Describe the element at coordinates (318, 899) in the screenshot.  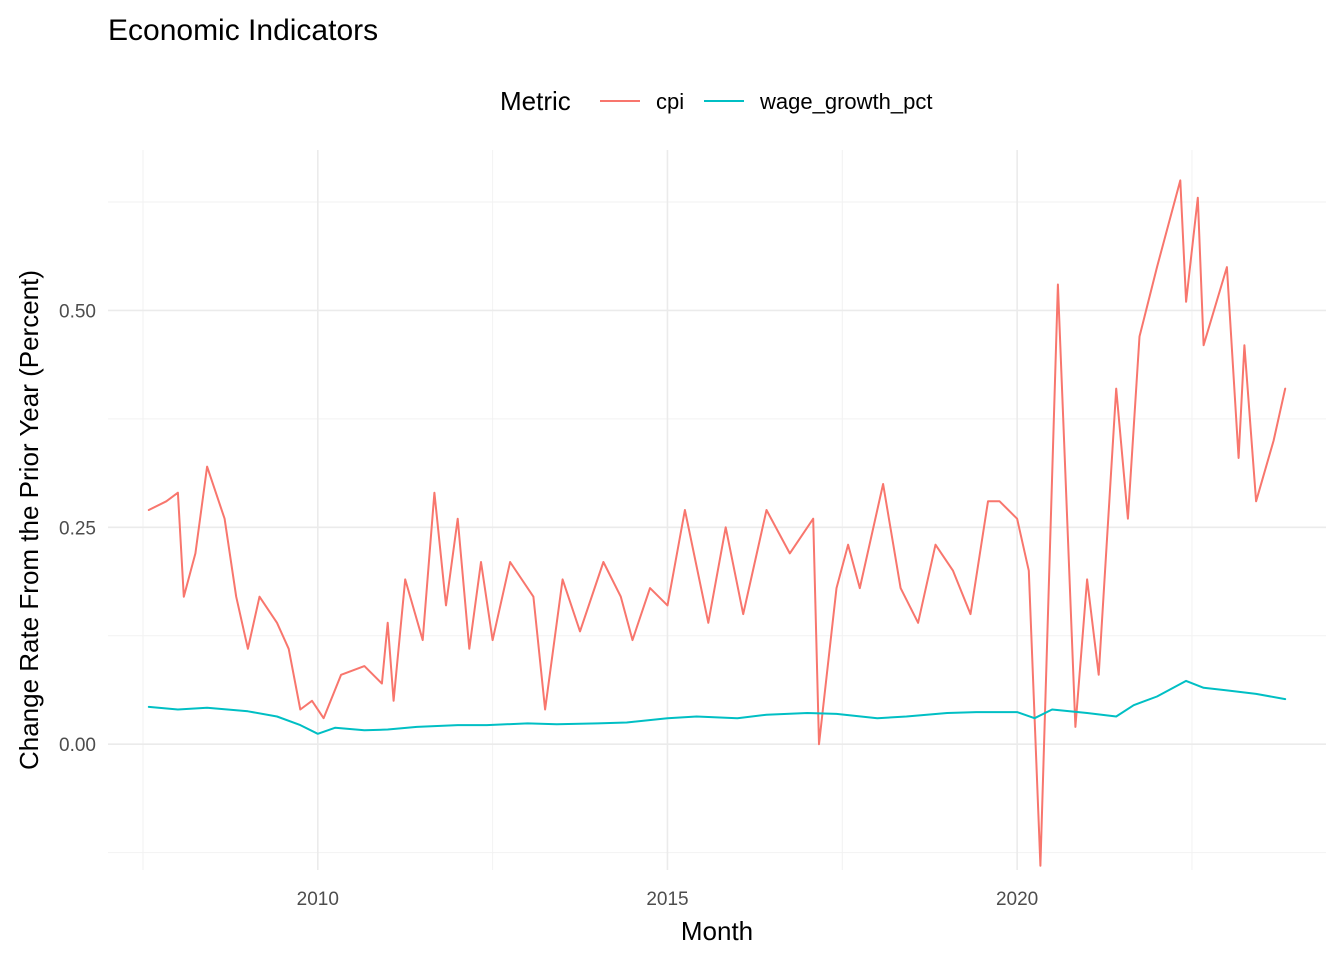
I see `x-tick-label: 2010` at that location.